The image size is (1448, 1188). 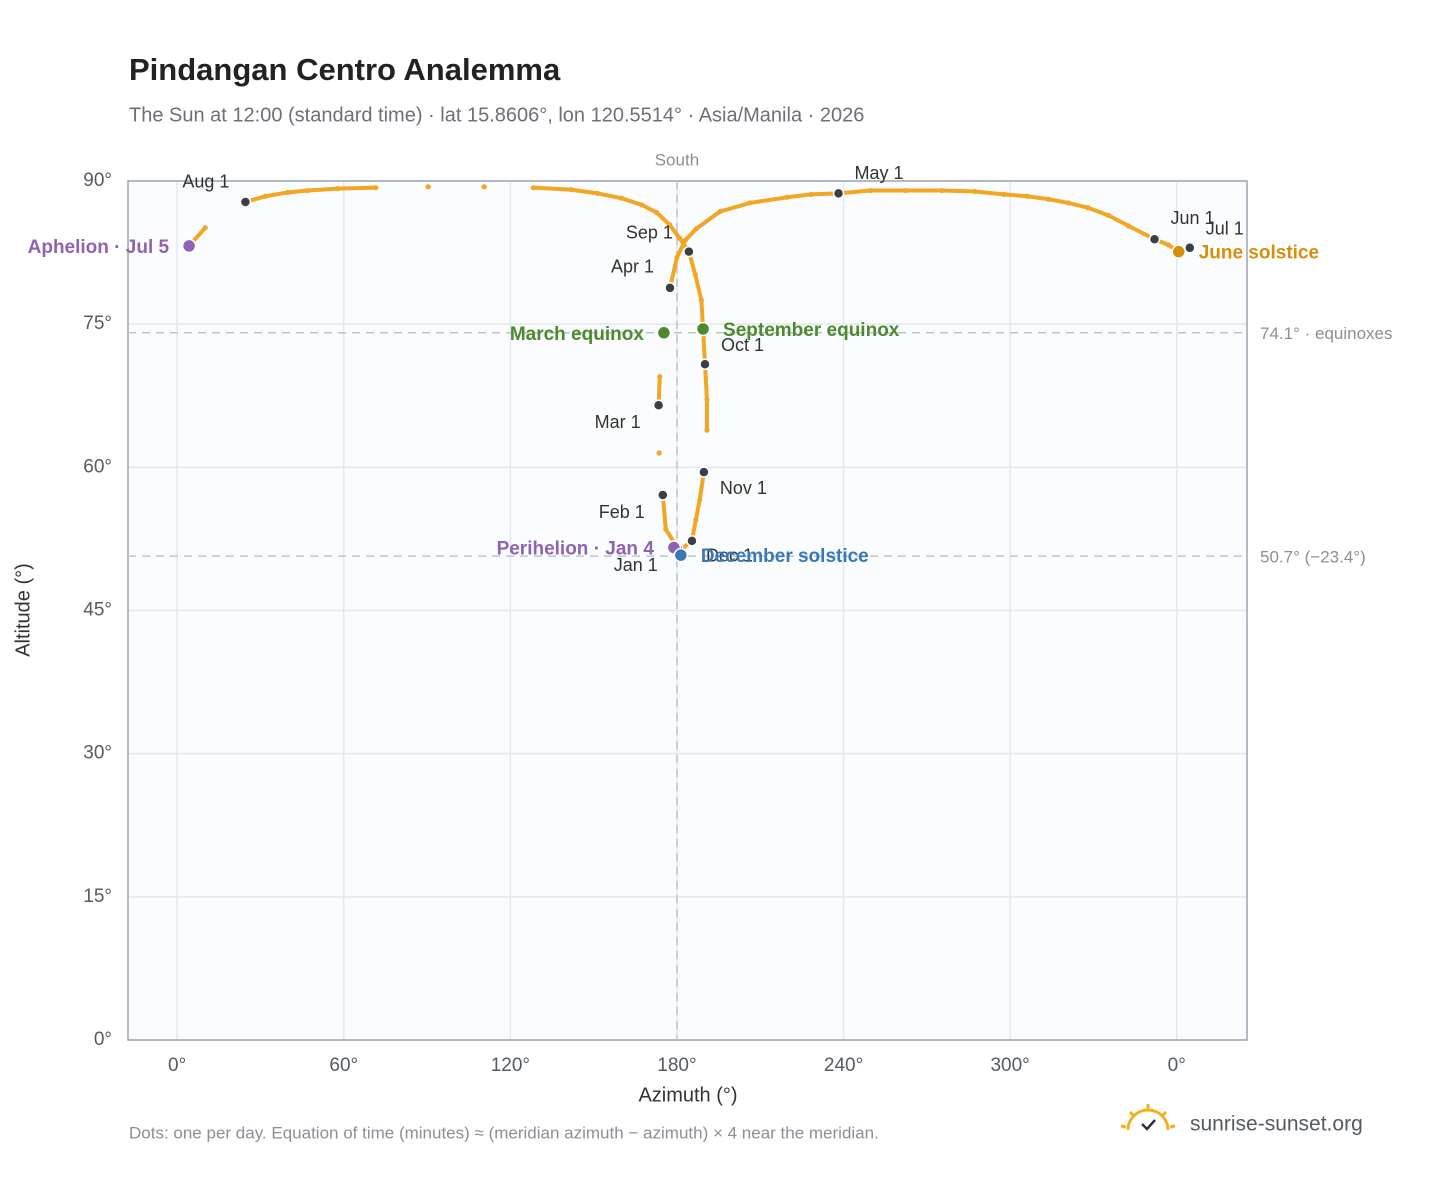 I want to click on x-tick-label: 0°, so click(x=177, y=1065).